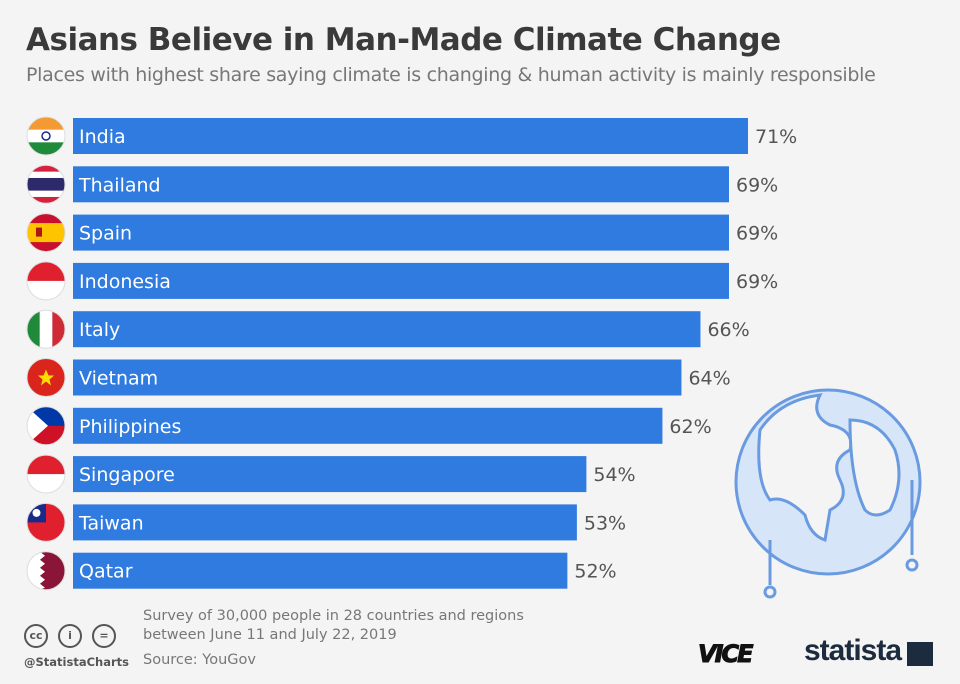  Describe the element at coordinates (46, 281) in the screenshot. I see `indonesia-flag-icon` at that location.